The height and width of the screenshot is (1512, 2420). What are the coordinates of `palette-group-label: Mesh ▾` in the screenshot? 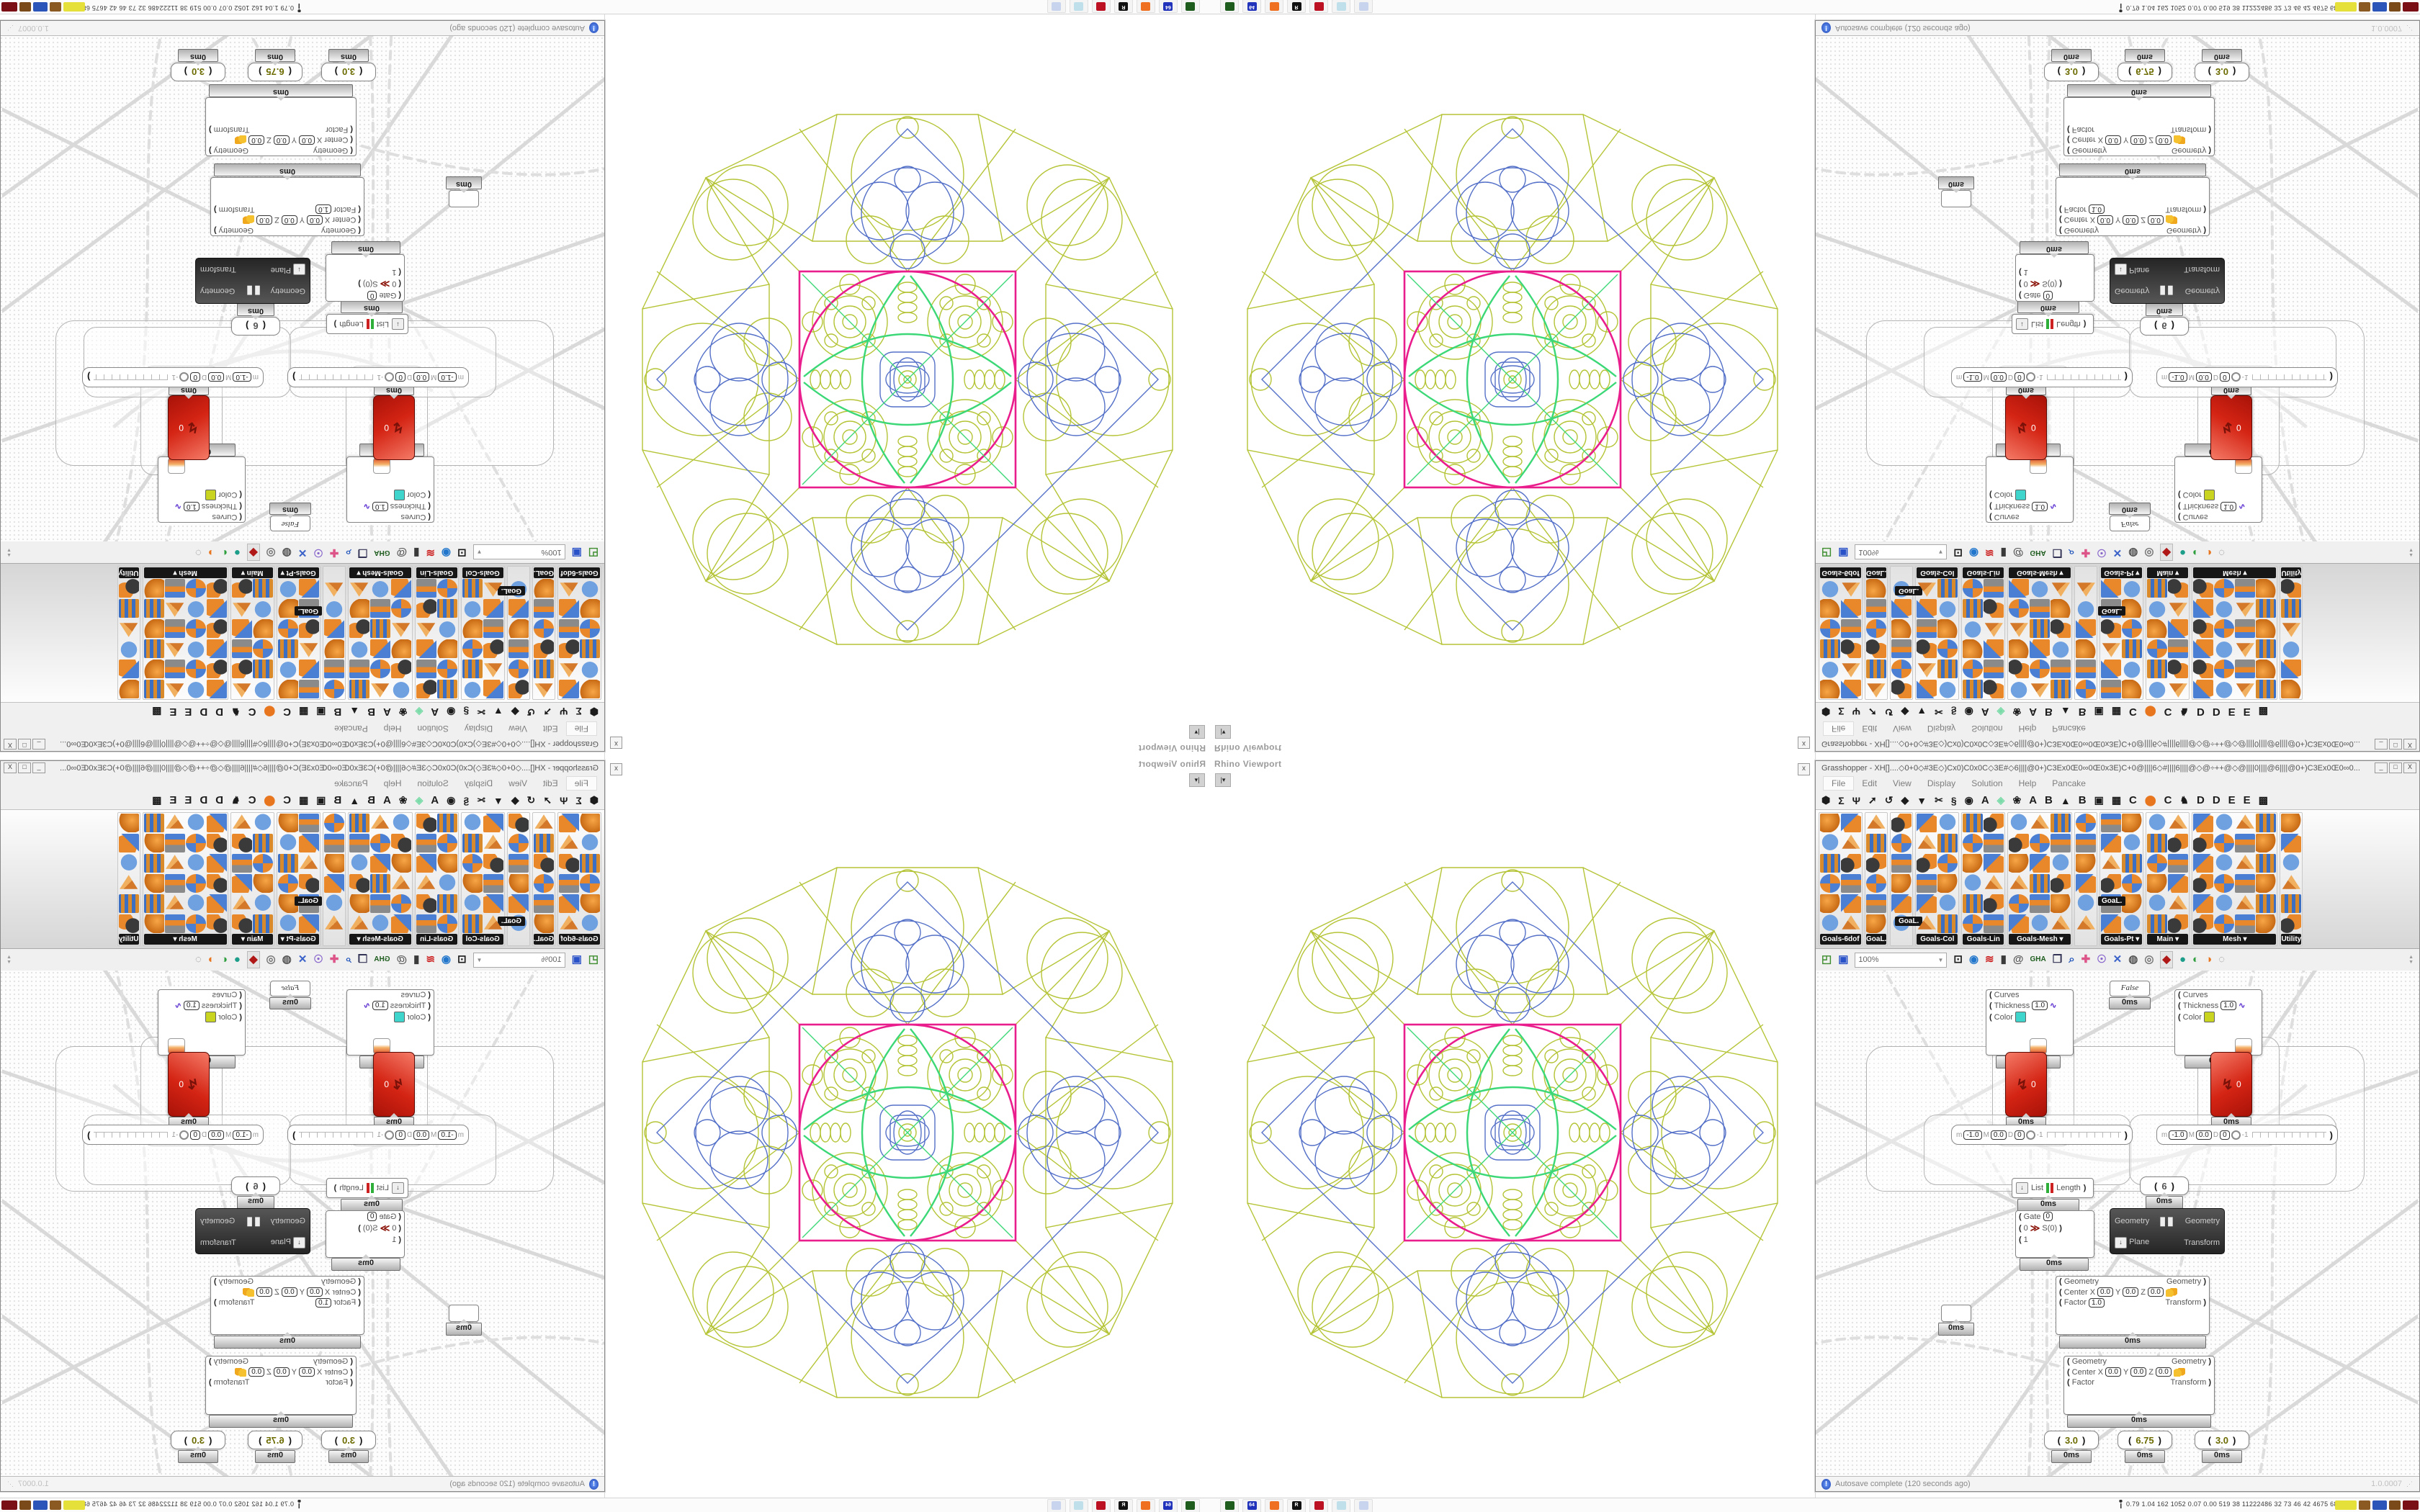 It's located at (2235, 572).